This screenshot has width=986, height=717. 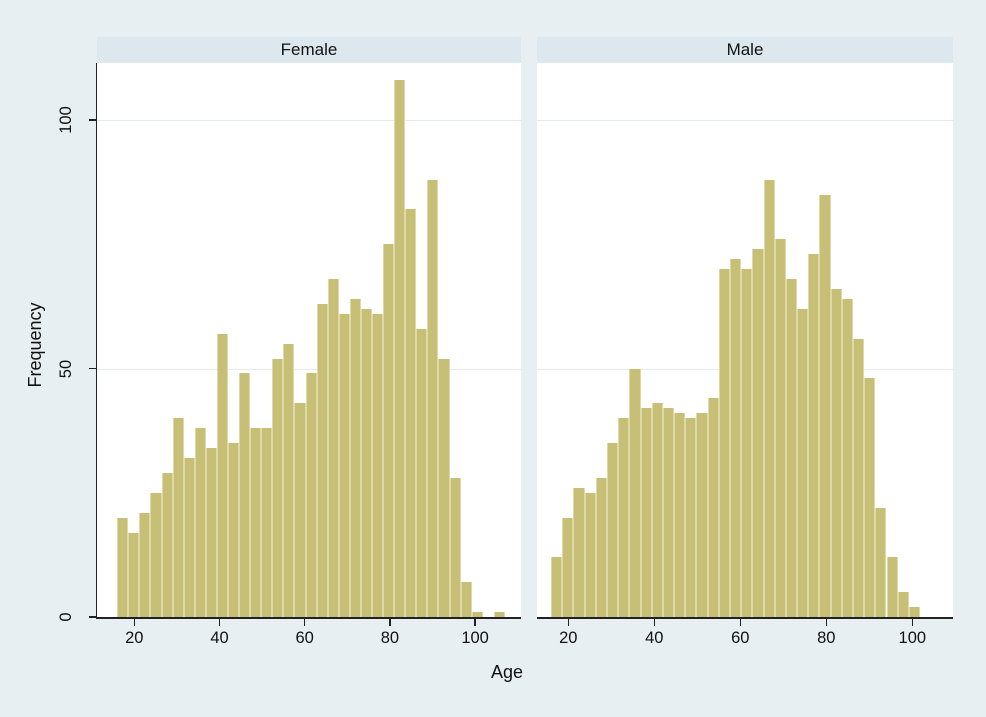 I want to click on y-tick-label: 100, so click(x=66, y=120).